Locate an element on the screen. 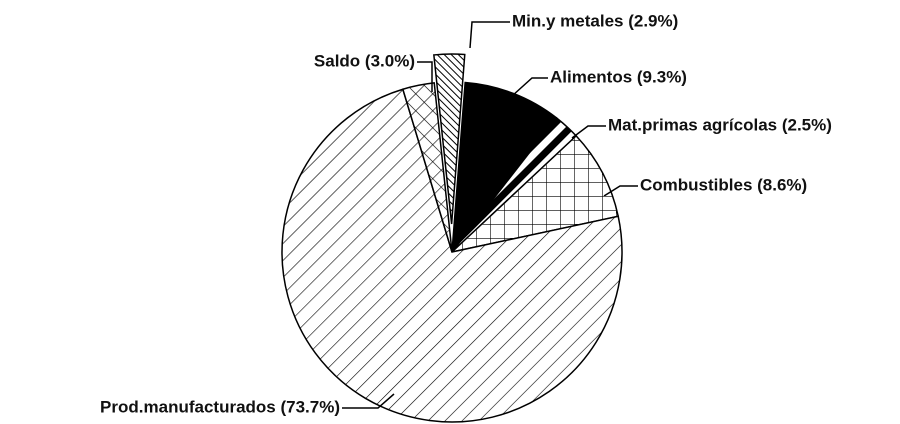 Image resolution: width=900 pixels, height=424 pixels. slice-label: Min.y metales (2.9%) is located at coordinates (595, 20).